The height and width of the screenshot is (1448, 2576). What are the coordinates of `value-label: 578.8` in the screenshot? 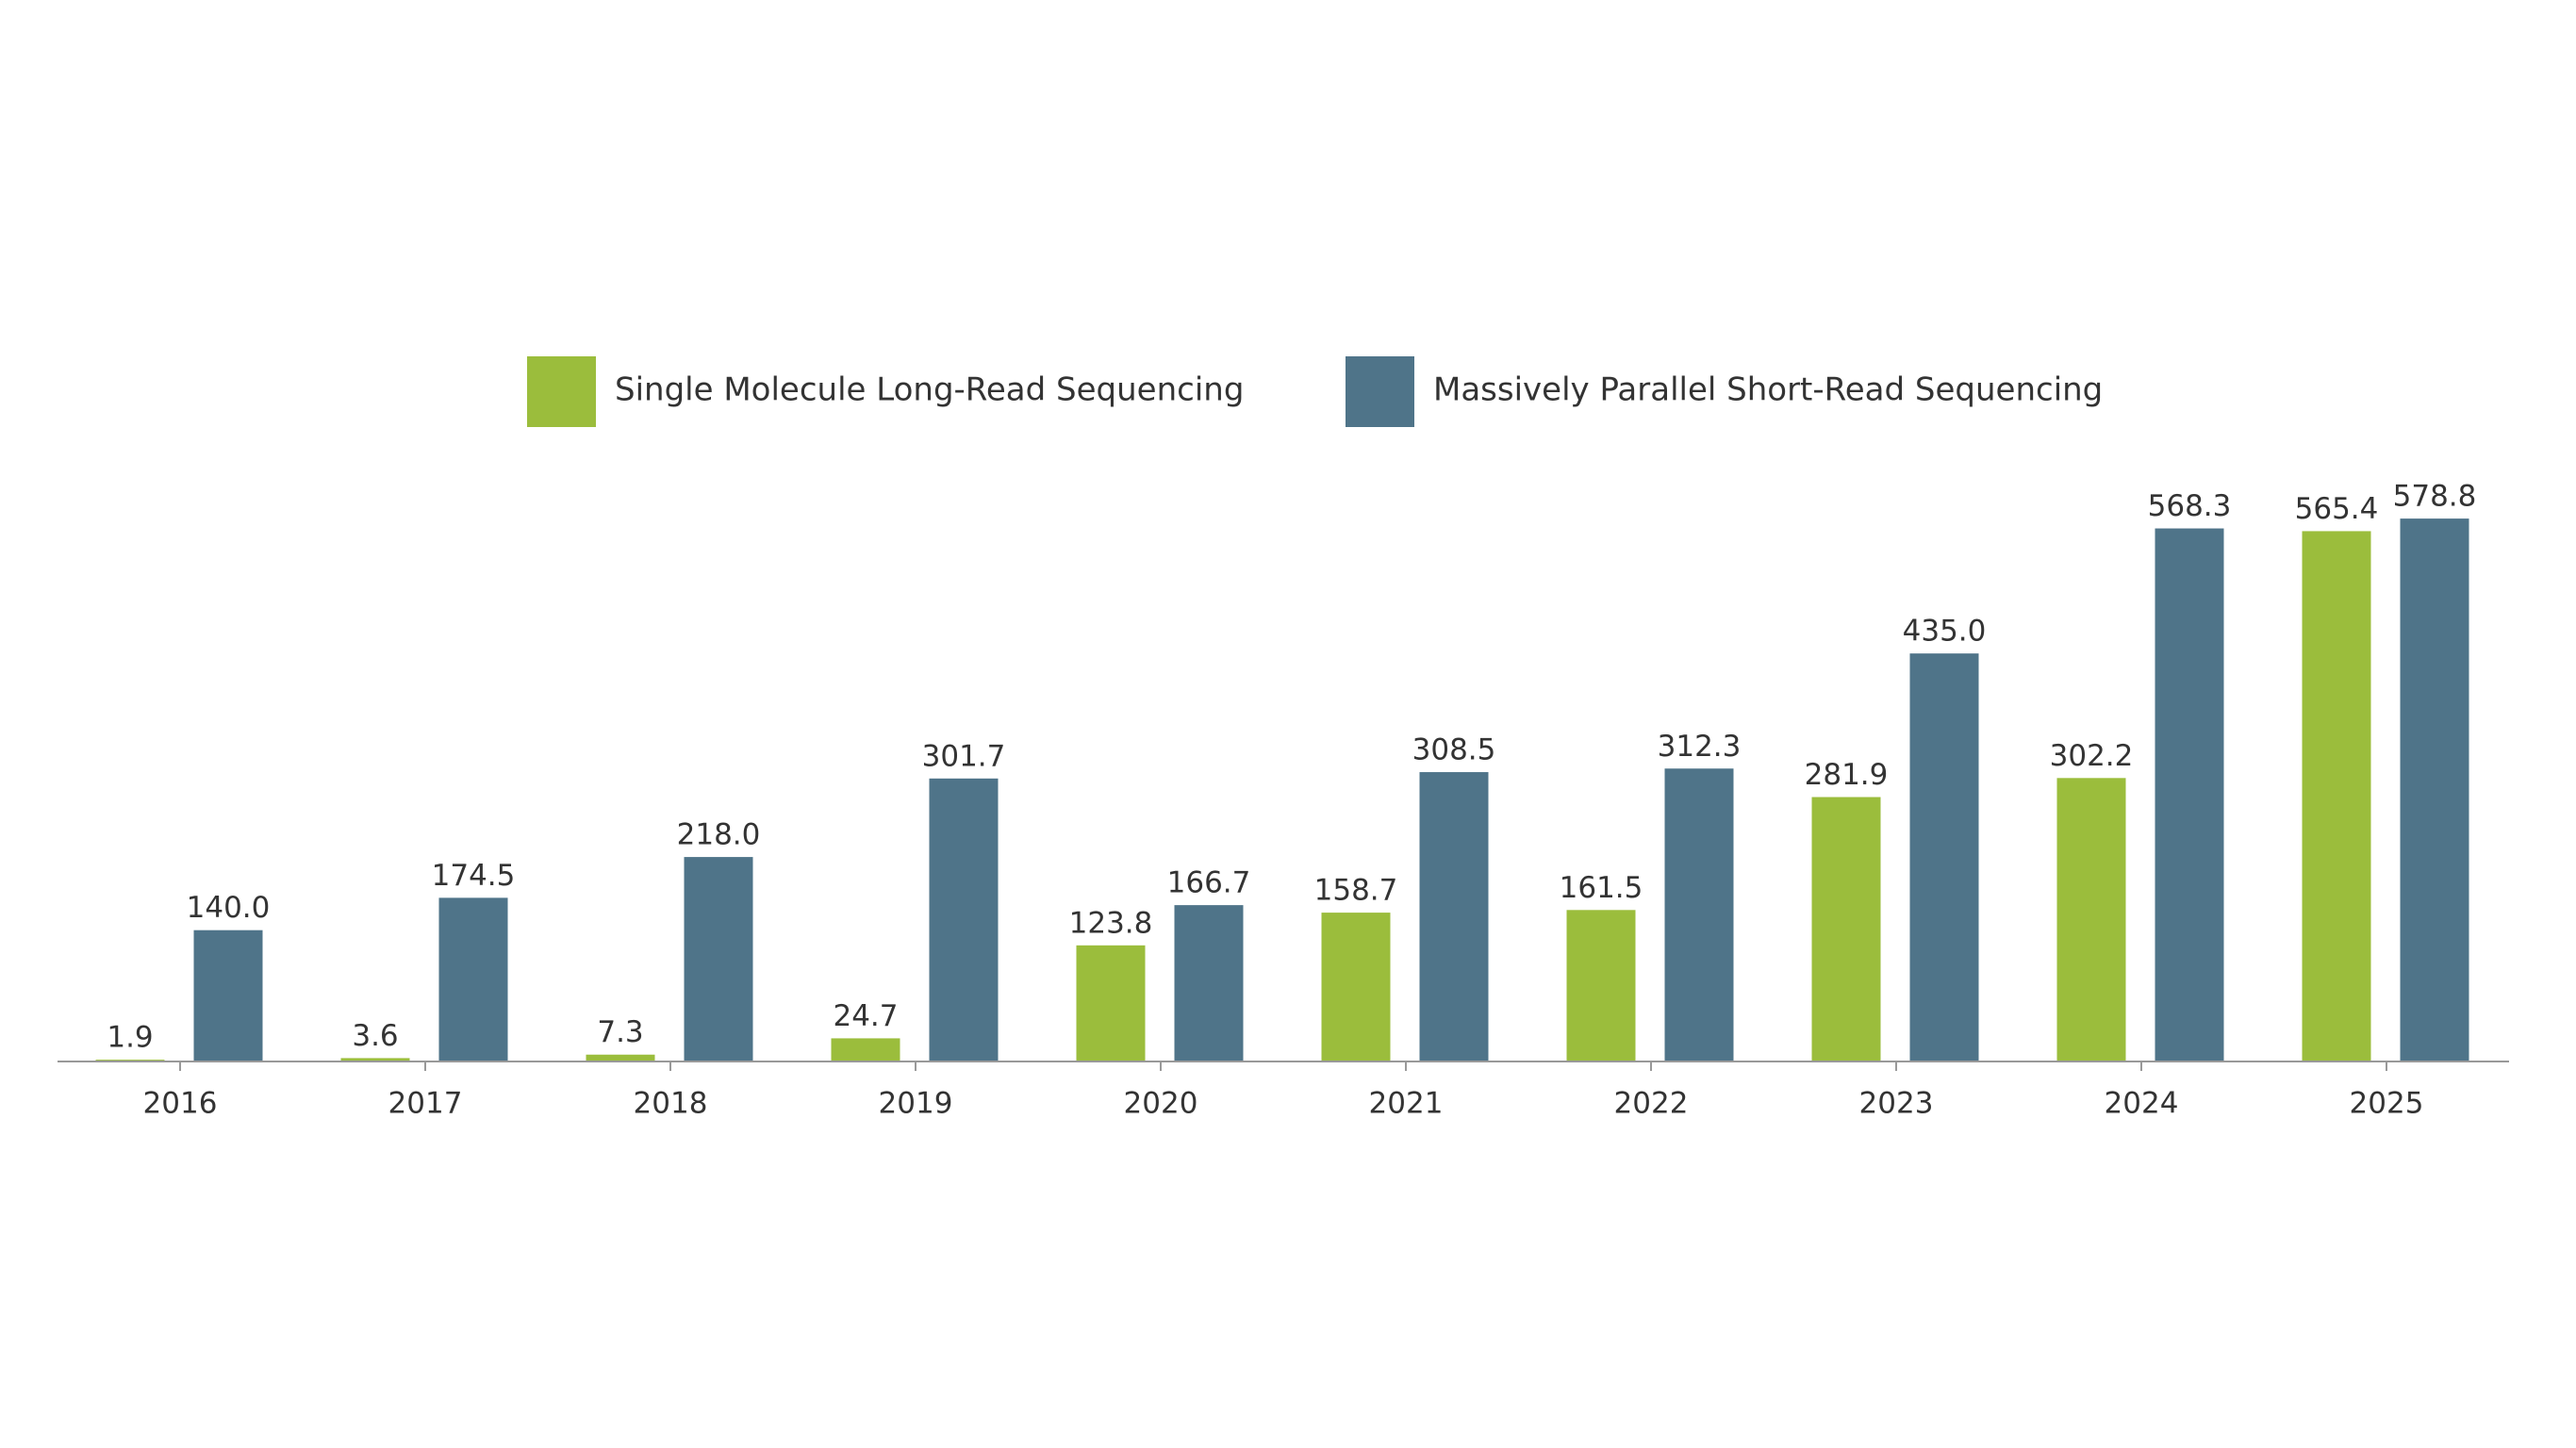 It's located at (2435, 497).